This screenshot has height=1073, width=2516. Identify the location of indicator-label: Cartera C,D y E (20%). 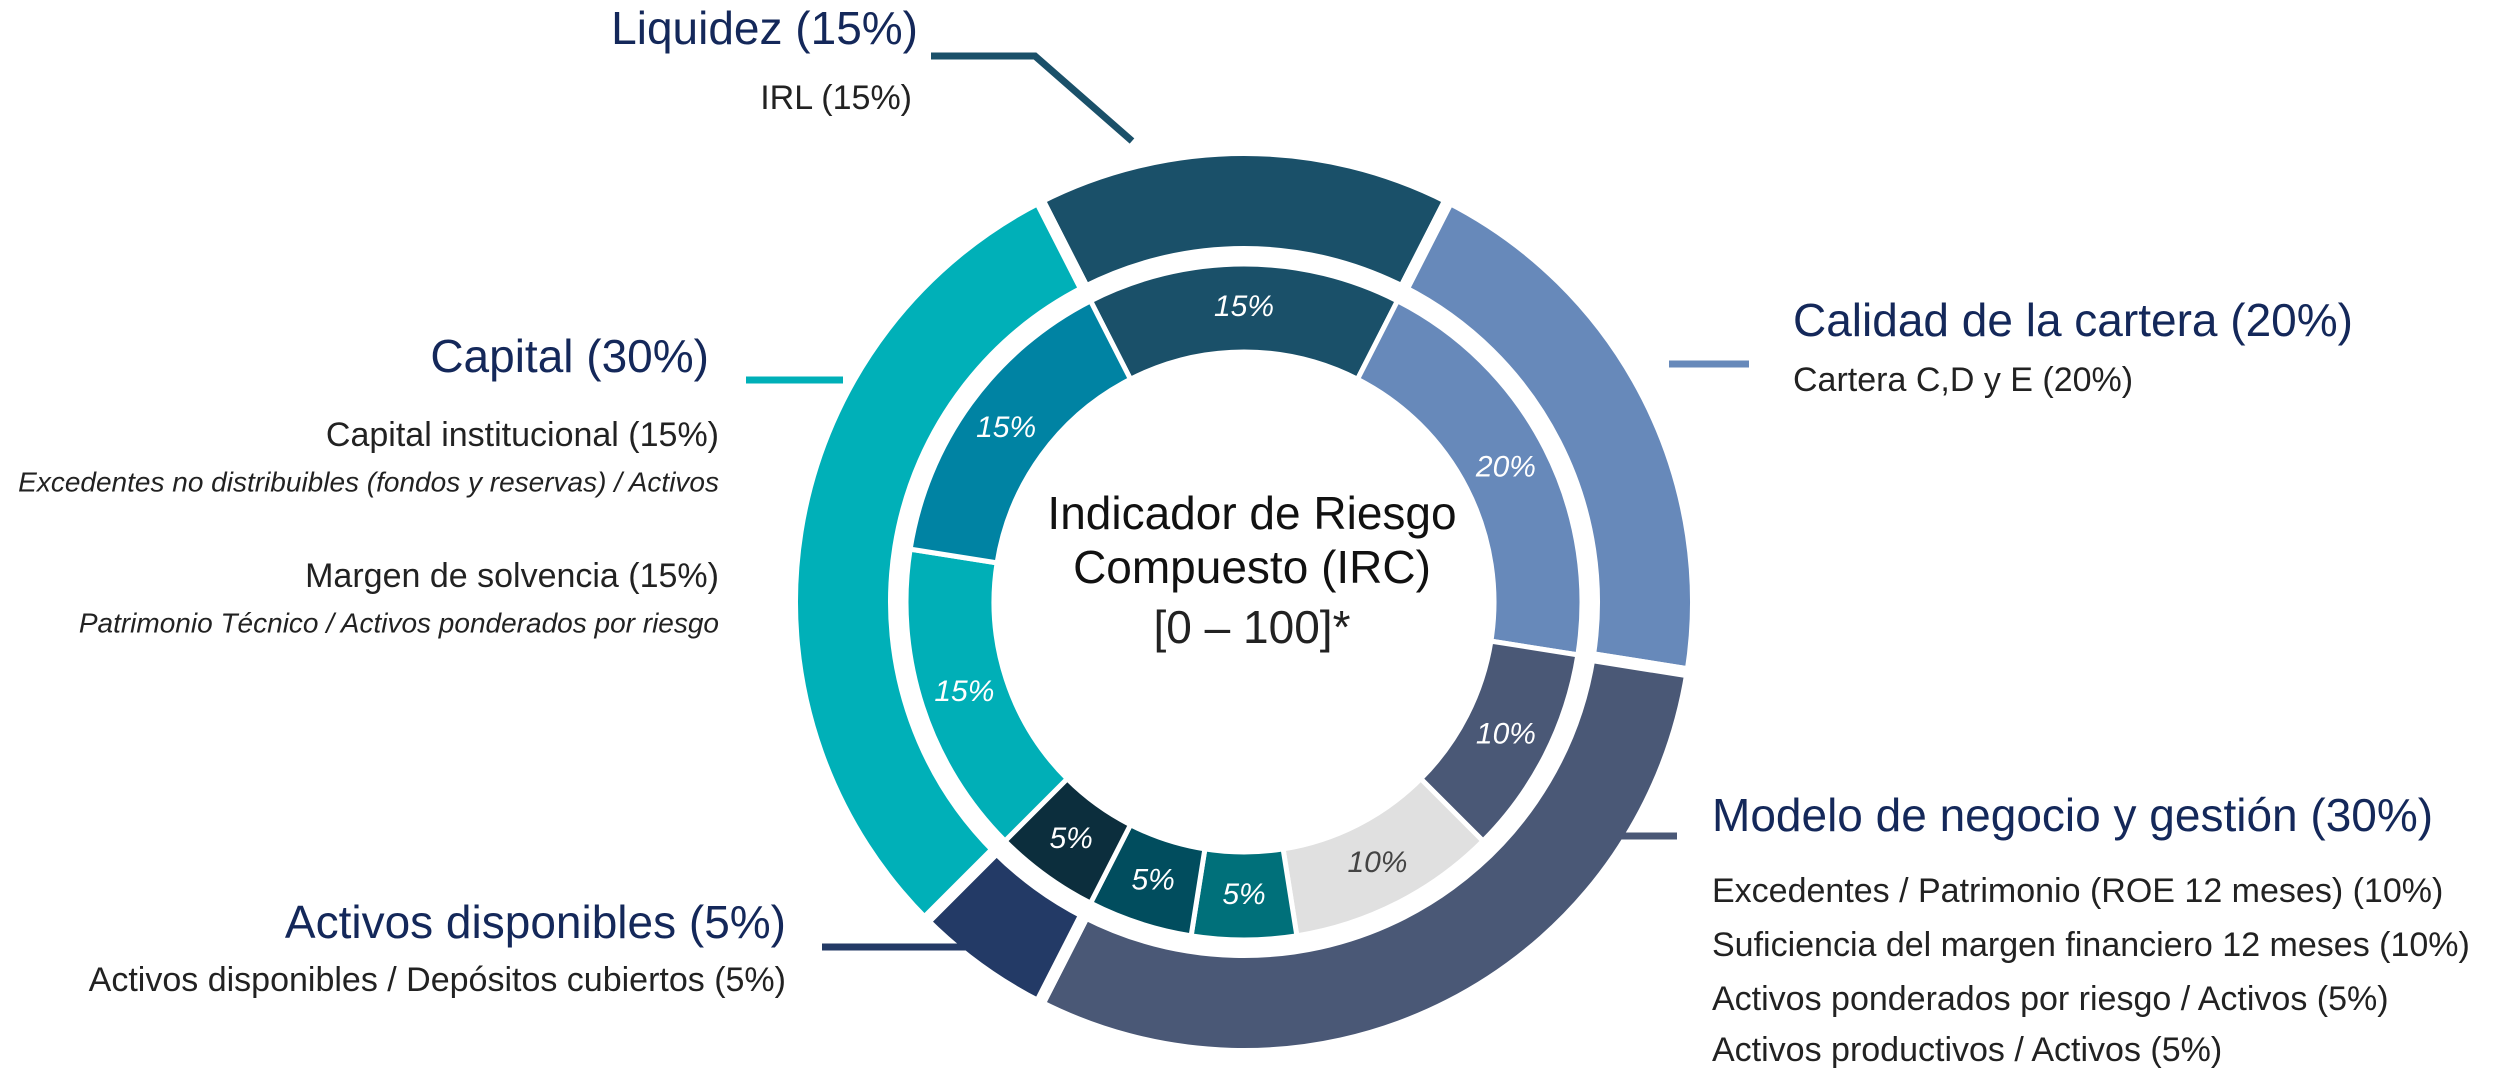
(1963, 380).